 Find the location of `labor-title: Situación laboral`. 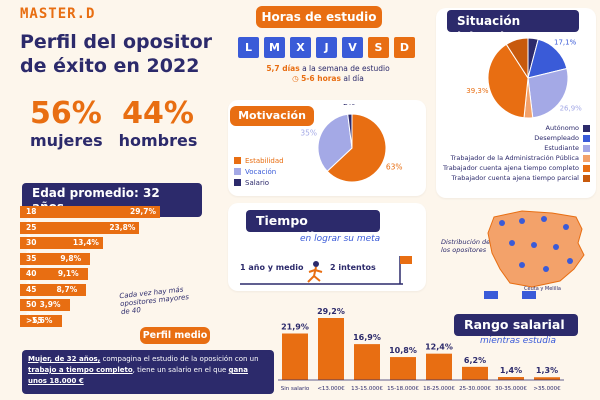

labor-title: Situación laboral is located at coordinates (513, 27).